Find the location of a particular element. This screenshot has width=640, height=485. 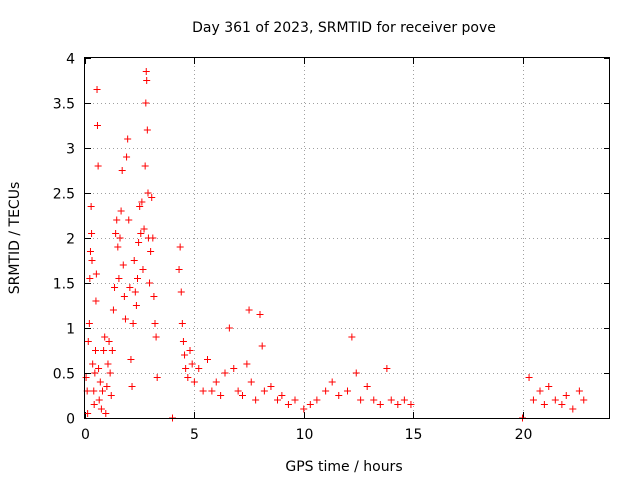

y-tick-label: 2.5 is located at coordinates (64, 195).